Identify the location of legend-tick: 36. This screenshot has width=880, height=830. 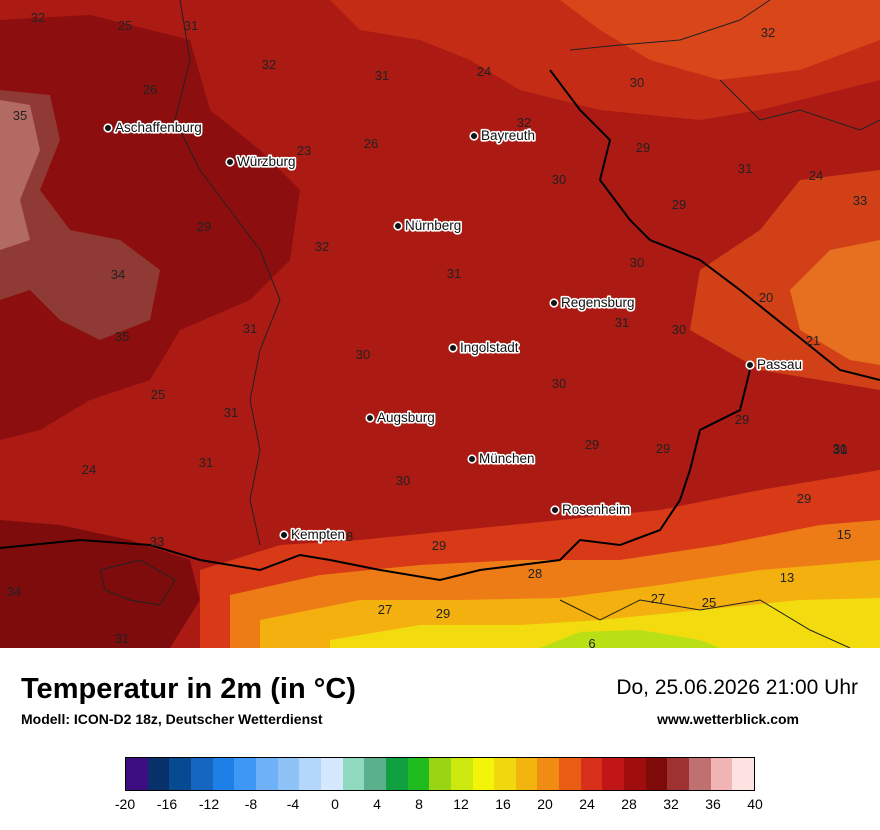
(713, 804).